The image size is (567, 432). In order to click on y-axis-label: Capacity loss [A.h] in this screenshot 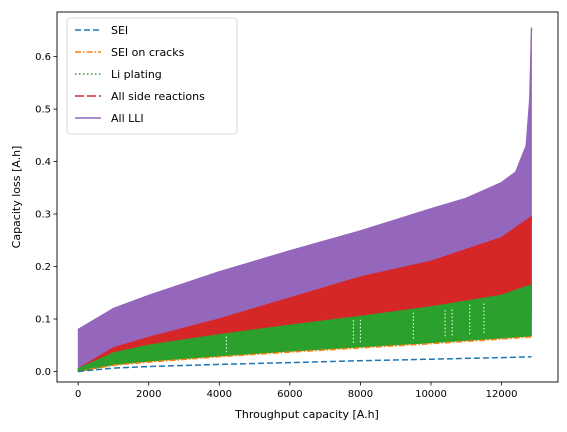, I will do `click(16, 197)`.